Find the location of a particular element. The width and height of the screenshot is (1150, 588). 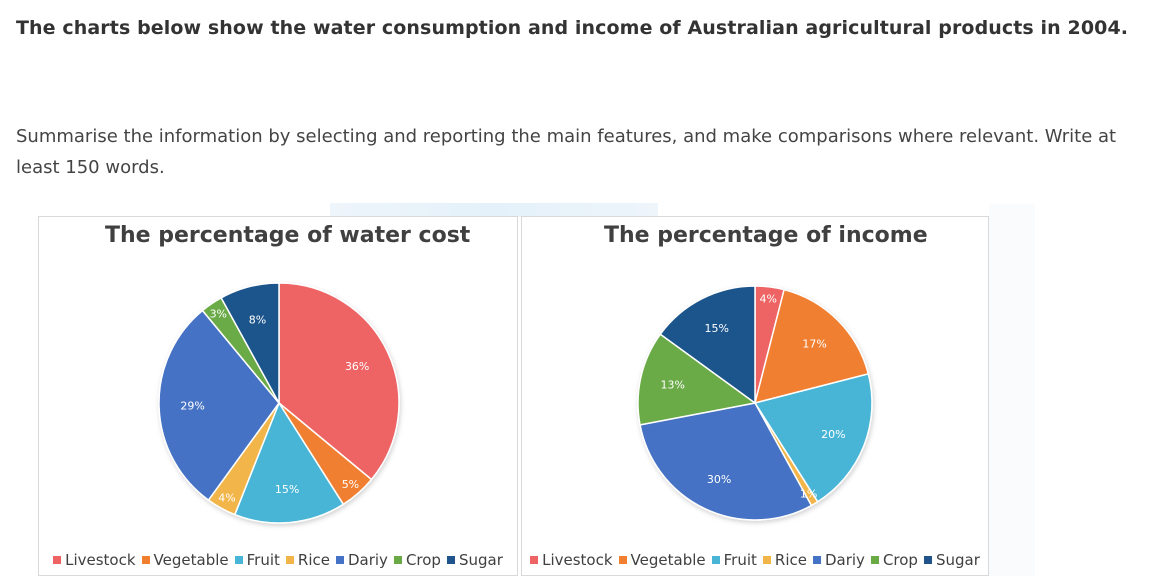

water-cost-pie: 36% 5% 15% 4% 29% 3% 8% is located at coordinates (279, 403).